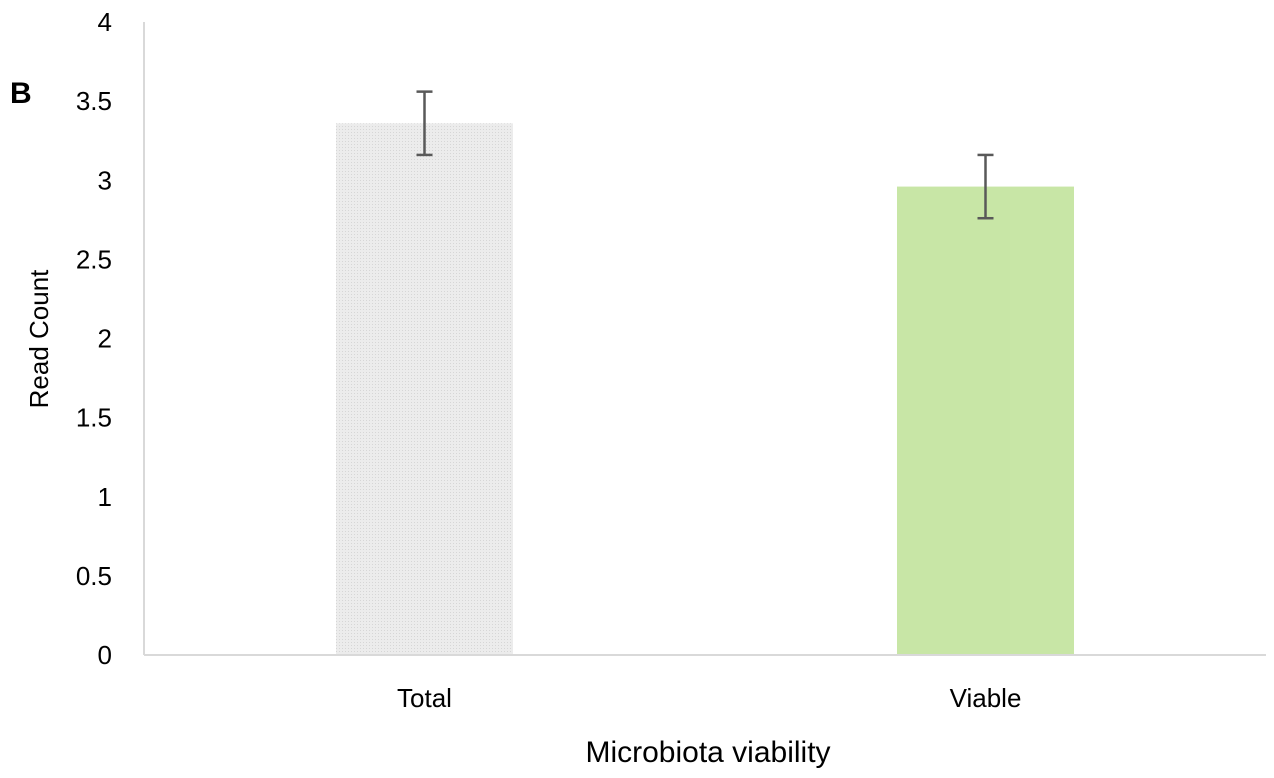  I want to click on y-axis-ticks: 0 0.5 1 1.5 2 2.5 3 3.5 4, so click(94, 338).